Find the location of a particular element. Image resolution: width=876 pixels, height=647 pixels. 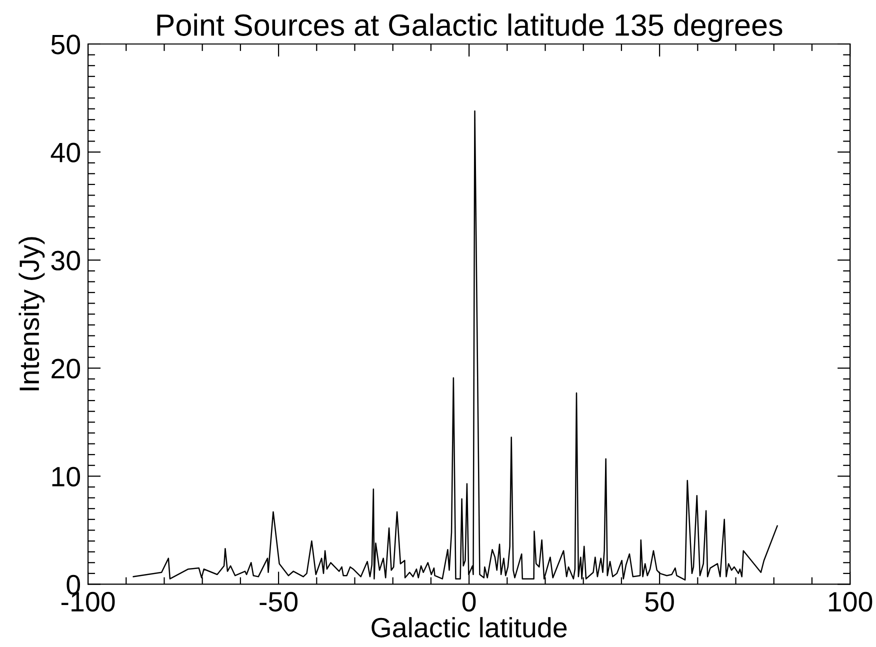

chart-title: Point Sources at Galactic latitude 135 degrees is located at coordinates (469, 28).